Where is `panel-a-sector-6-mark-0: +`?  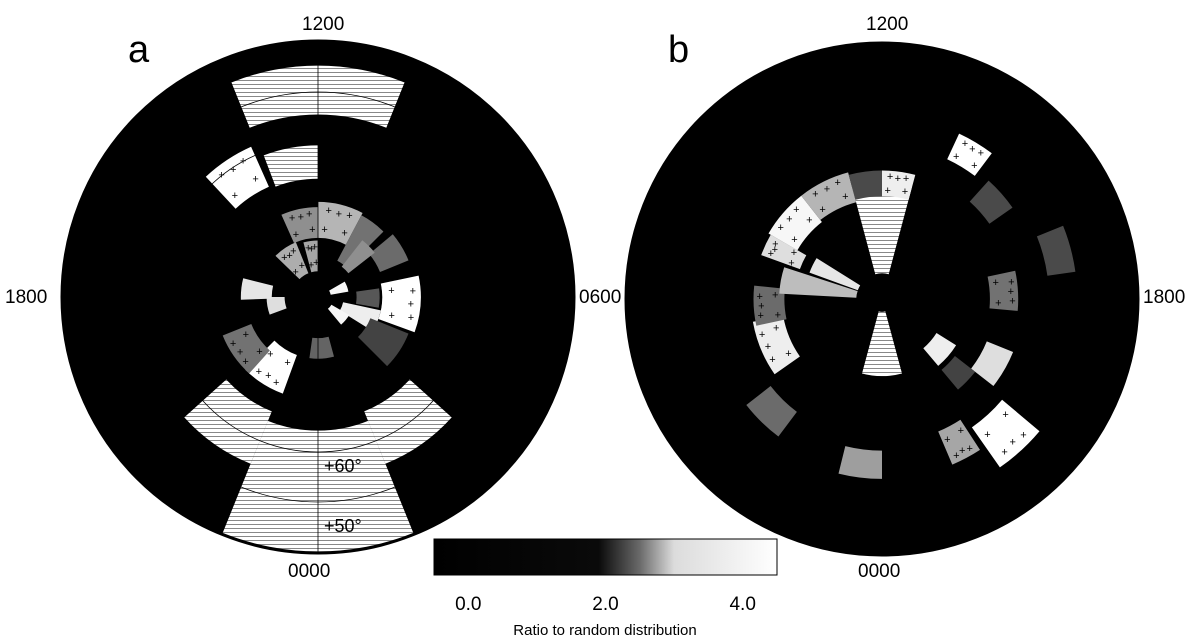
panel-a-sector-6-mark-0: + is located at coordinates (235, 196).